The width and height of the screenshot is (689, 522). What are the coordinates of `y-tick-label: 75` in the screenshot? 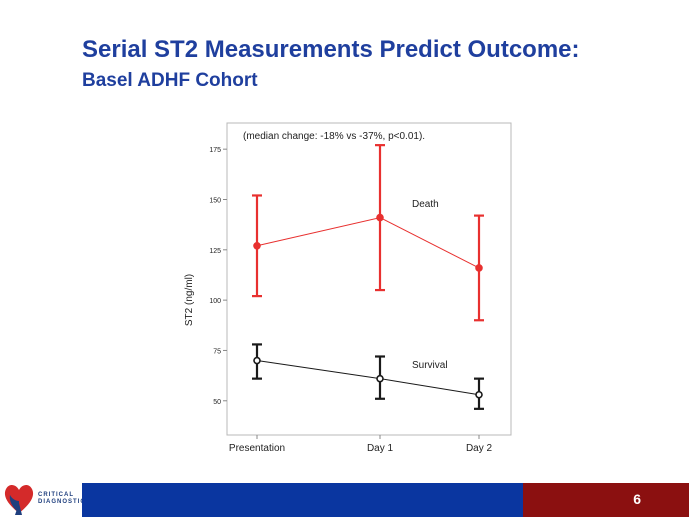 It's located at (217, 351).